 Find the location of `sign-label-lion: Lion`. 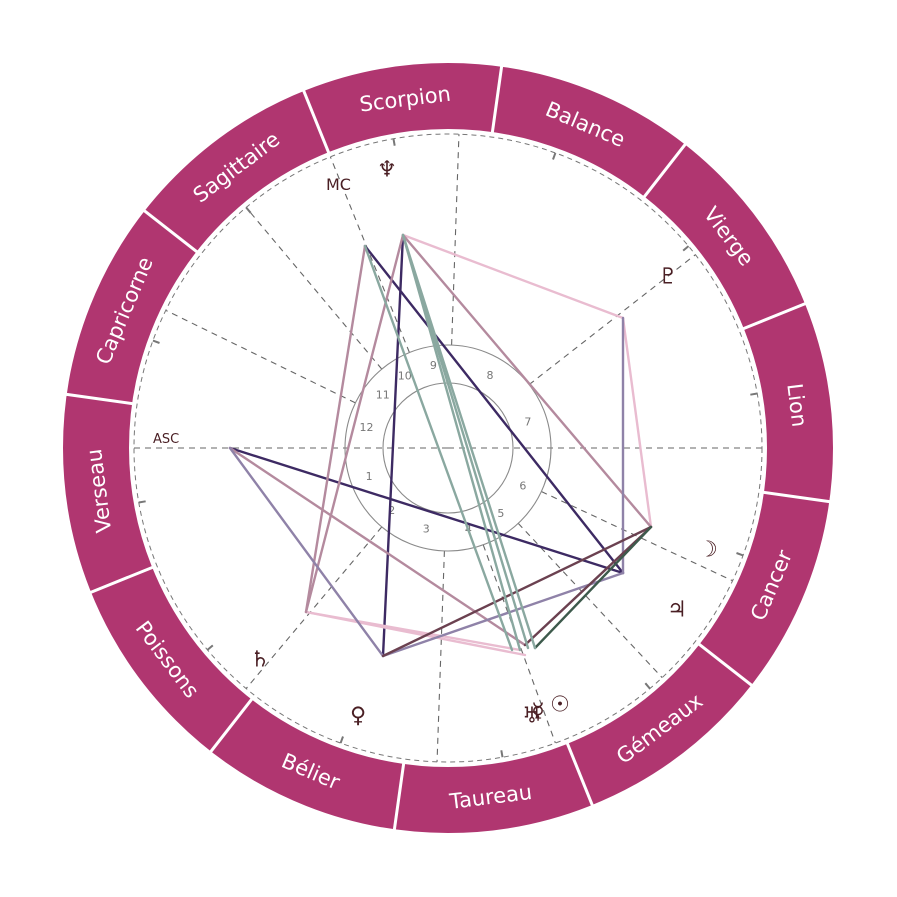

sign-label-lion: Lion is located at coordinates (796, 405).